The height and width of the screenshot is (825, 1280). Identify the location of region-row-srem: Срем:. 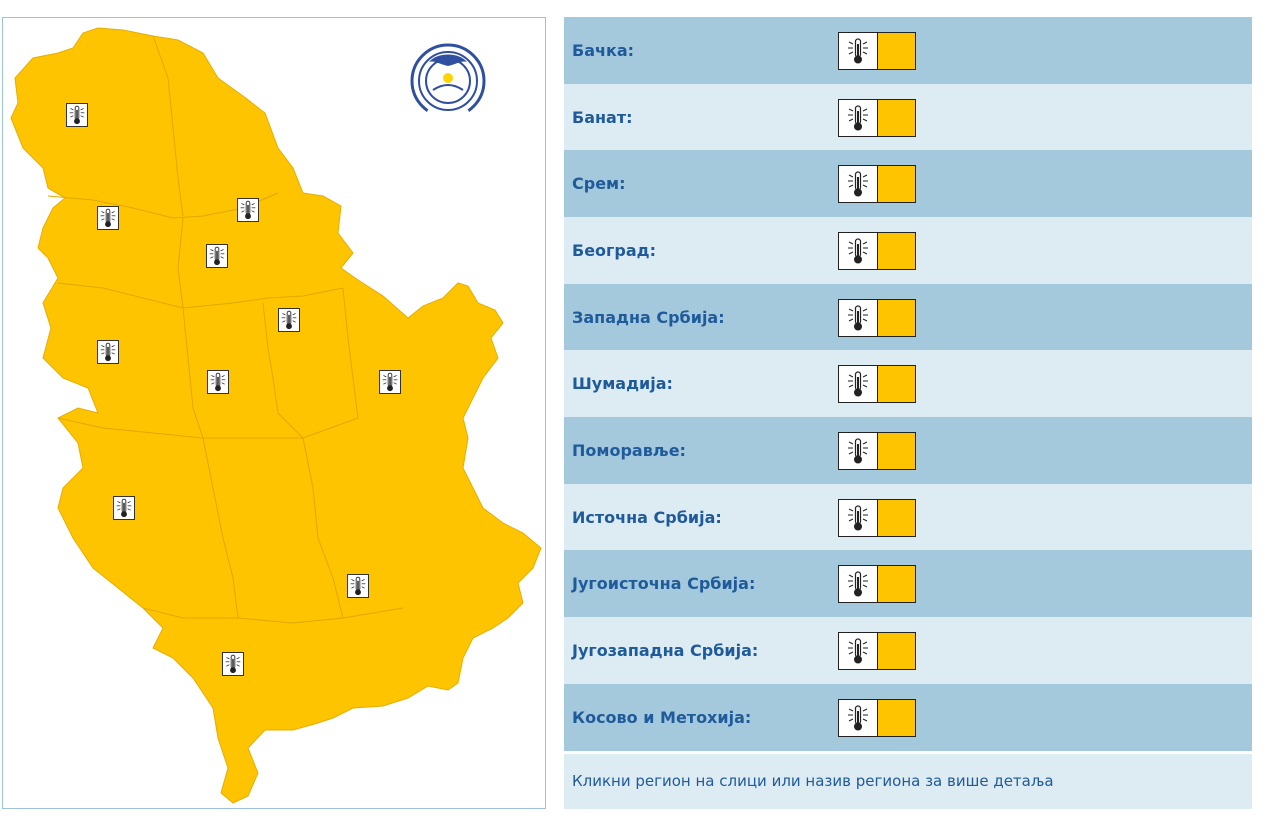
(908, 183).